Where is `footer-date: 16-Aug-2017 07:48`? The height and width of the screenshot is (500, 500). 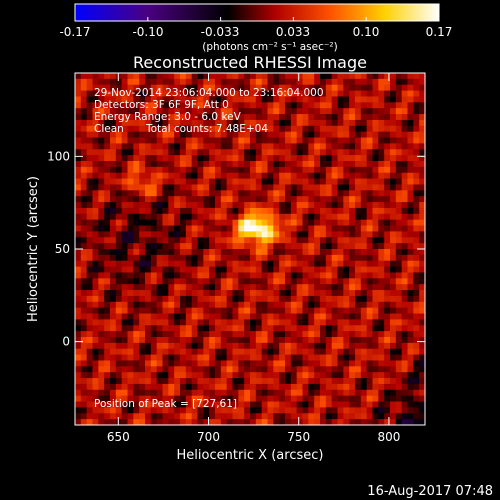 footer-date: 16-Aug-2017 07:48 is located at coordinates (430, 491).